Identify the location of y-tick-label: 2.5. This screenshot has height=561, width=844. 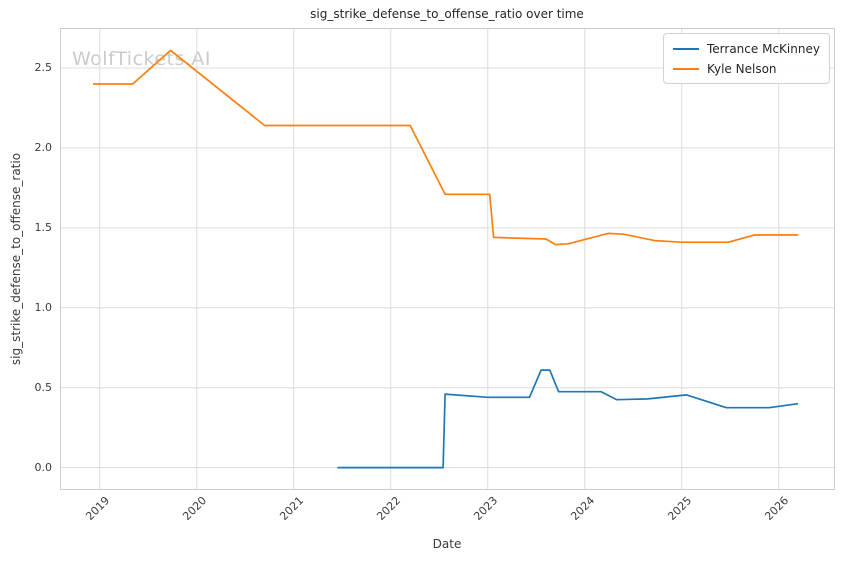
(43, 67).